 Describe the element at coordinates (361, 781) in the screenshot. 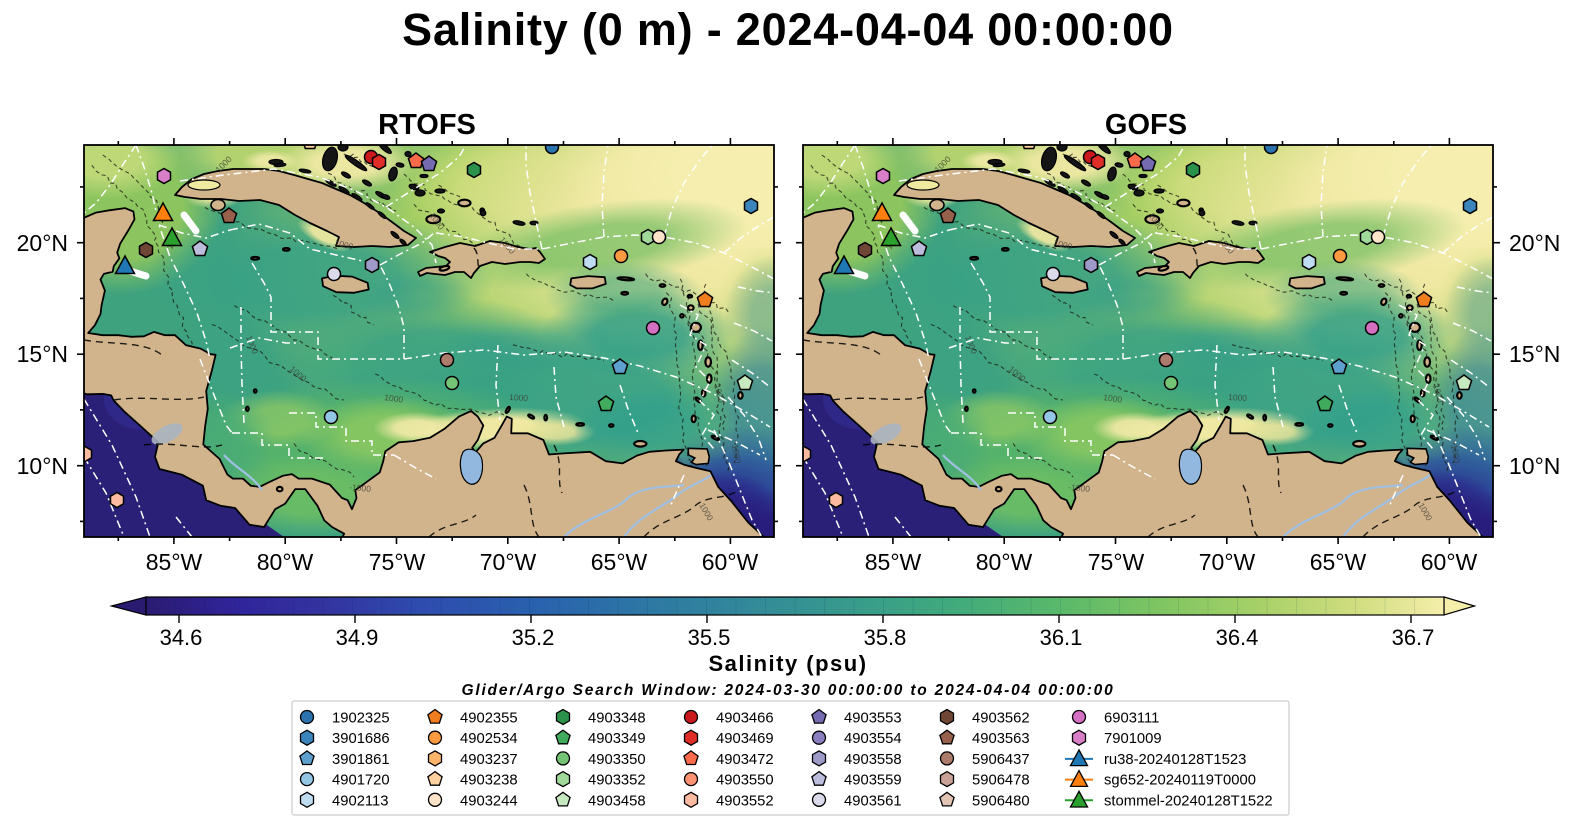

I see `svg-text: 4901720` at that location.